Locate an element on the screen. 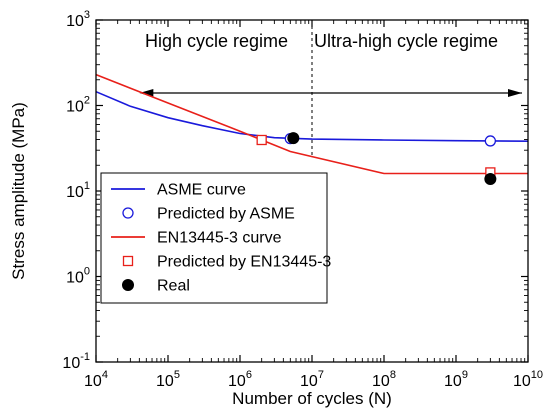 Image resolution: width=550 pixels, height=412 pixels. regime-arrow-right-head is located at coordinates (515, 93).